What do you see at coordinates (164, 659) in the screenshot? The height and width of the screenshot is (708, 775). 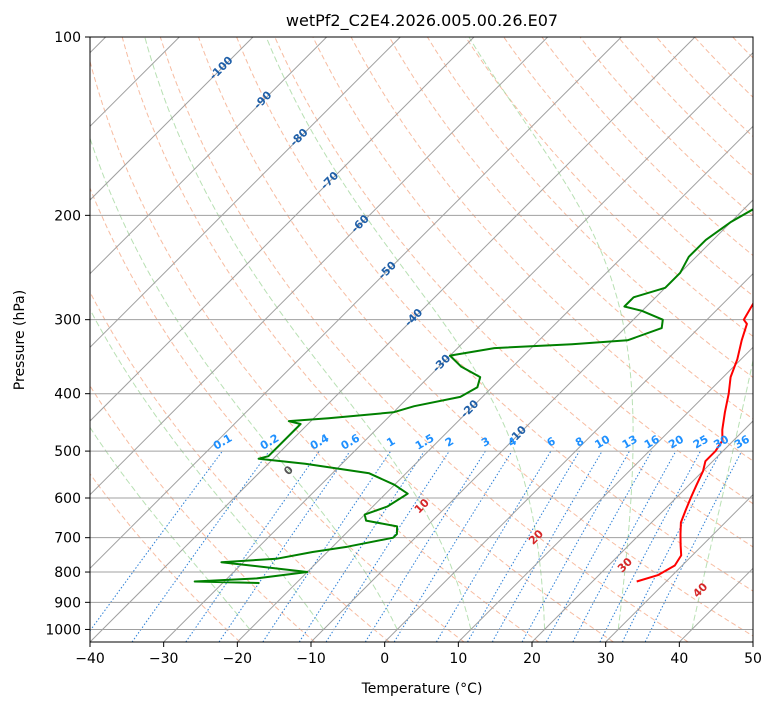 I see `x-tick-label: −30` at bounding box center [164, 659].